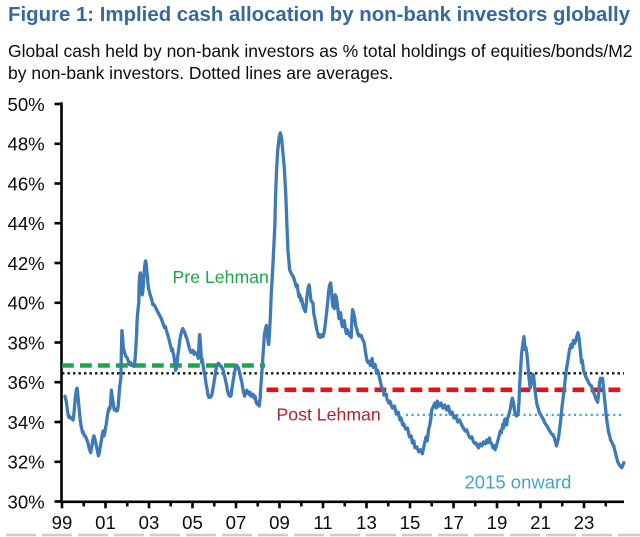 The image size is (640, 537). What do you see at coordinates (26, 104) in the screenshot?
I see `svg-text: 50%` at bounding box center [26, 104].